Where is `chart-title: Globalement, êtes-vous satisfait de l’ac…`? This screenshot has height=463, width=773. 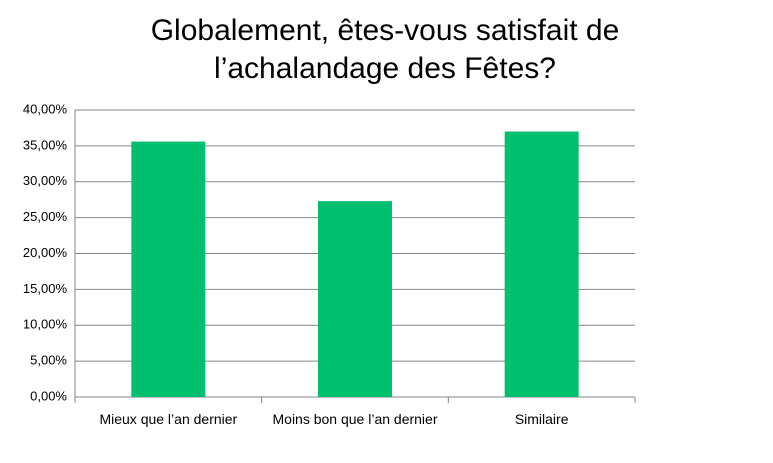 chart-title: Globalement, êtes-vous satisfait de l’ac… is located at coordinates (385, 49).